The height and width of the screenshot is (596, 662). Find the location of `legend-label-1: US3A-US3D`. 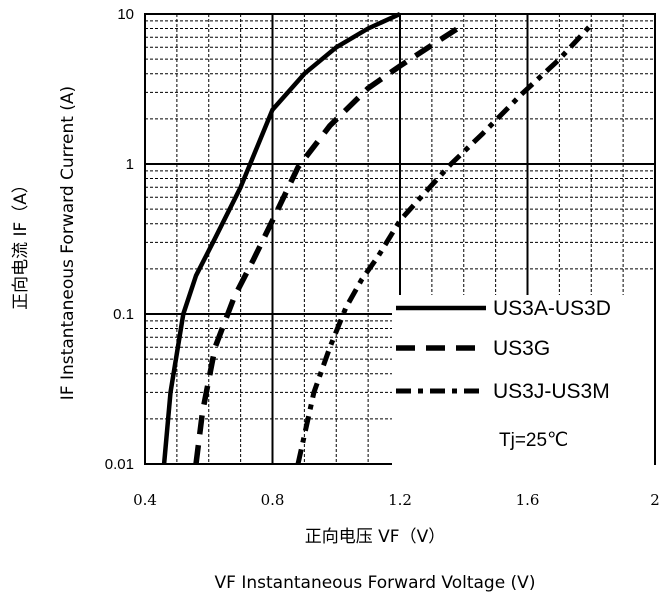

legend-label-1: US3A-US3D is located at coordinates (552, 308).